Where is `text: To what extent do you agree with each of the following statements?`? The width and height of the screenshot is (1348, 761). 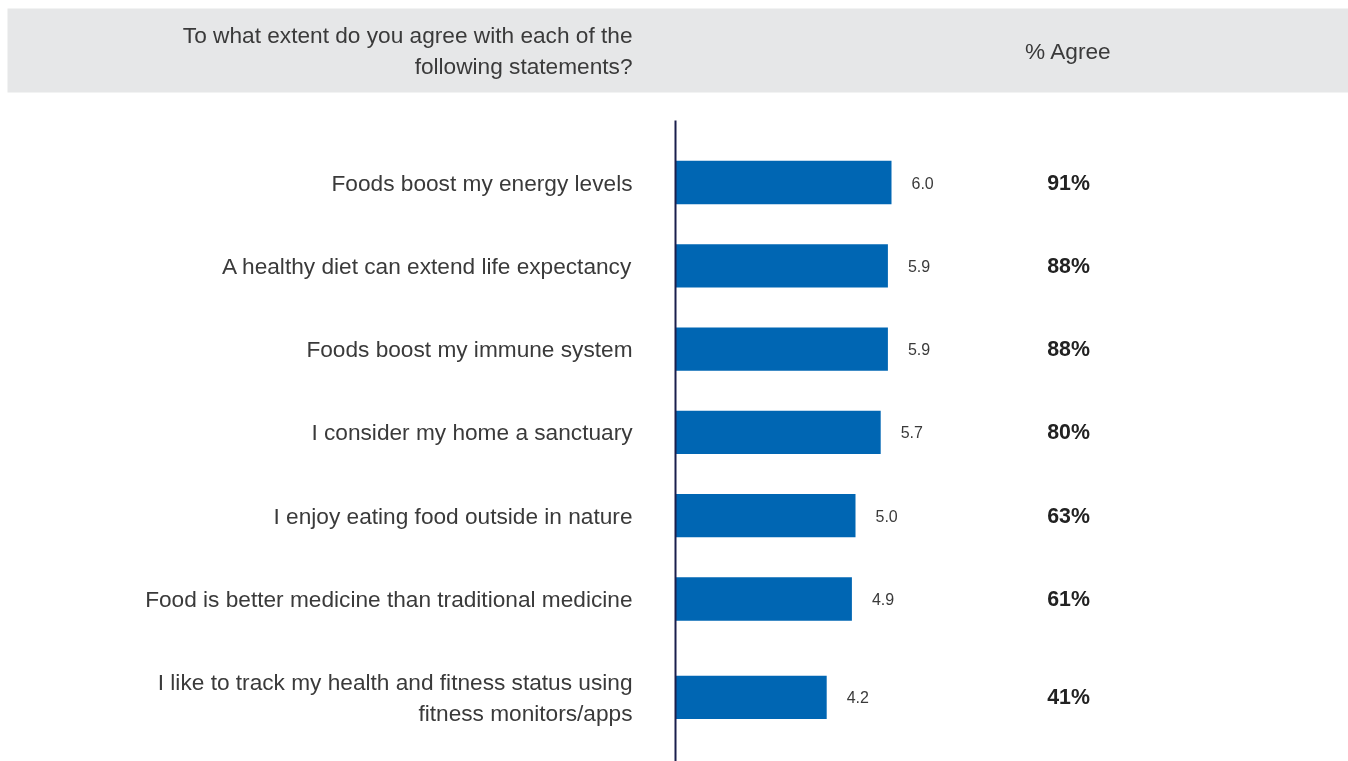 text: To what extent do you agree with each of the following statements? is located at coordinates (407, 50).